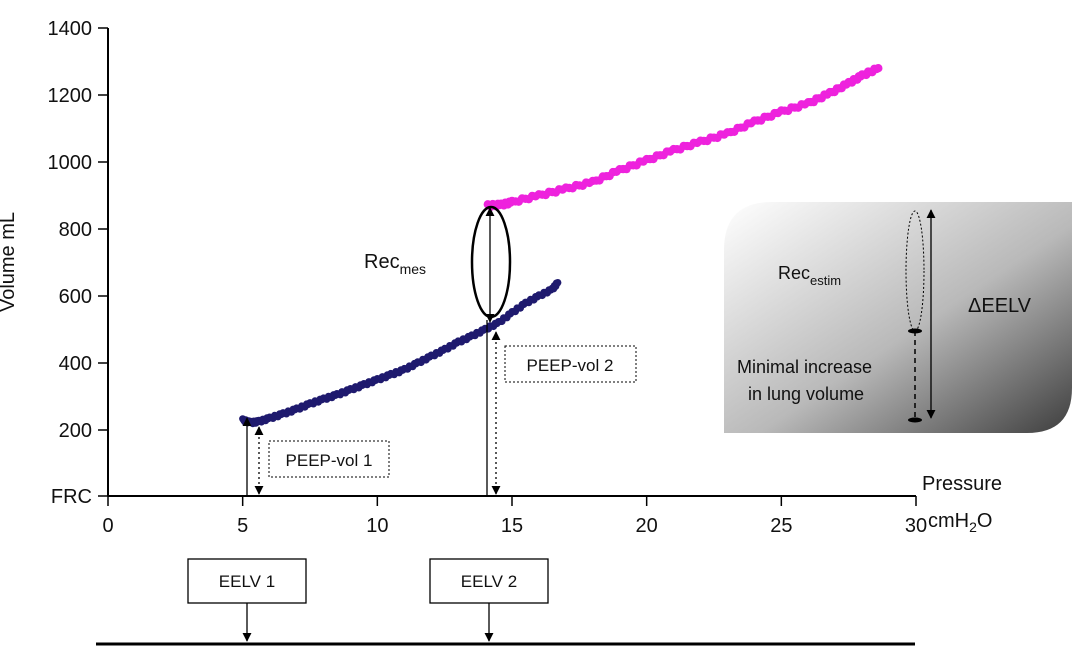  Describe the element at coordinates (960, 522) in the screenshot. I see `x-axis-label-unit: cmH2O` at that location.